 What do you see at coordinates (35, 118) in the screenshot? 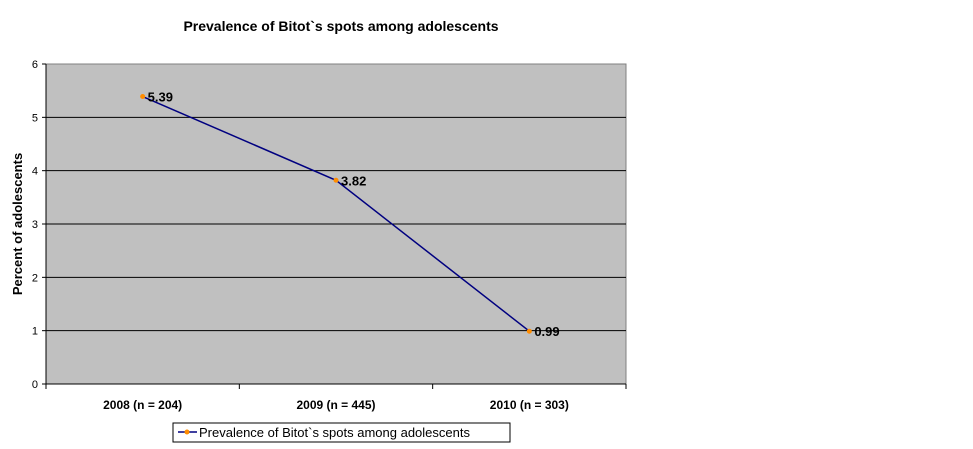
I see `y-tick-label: 5` at bounding box center [35, 118].